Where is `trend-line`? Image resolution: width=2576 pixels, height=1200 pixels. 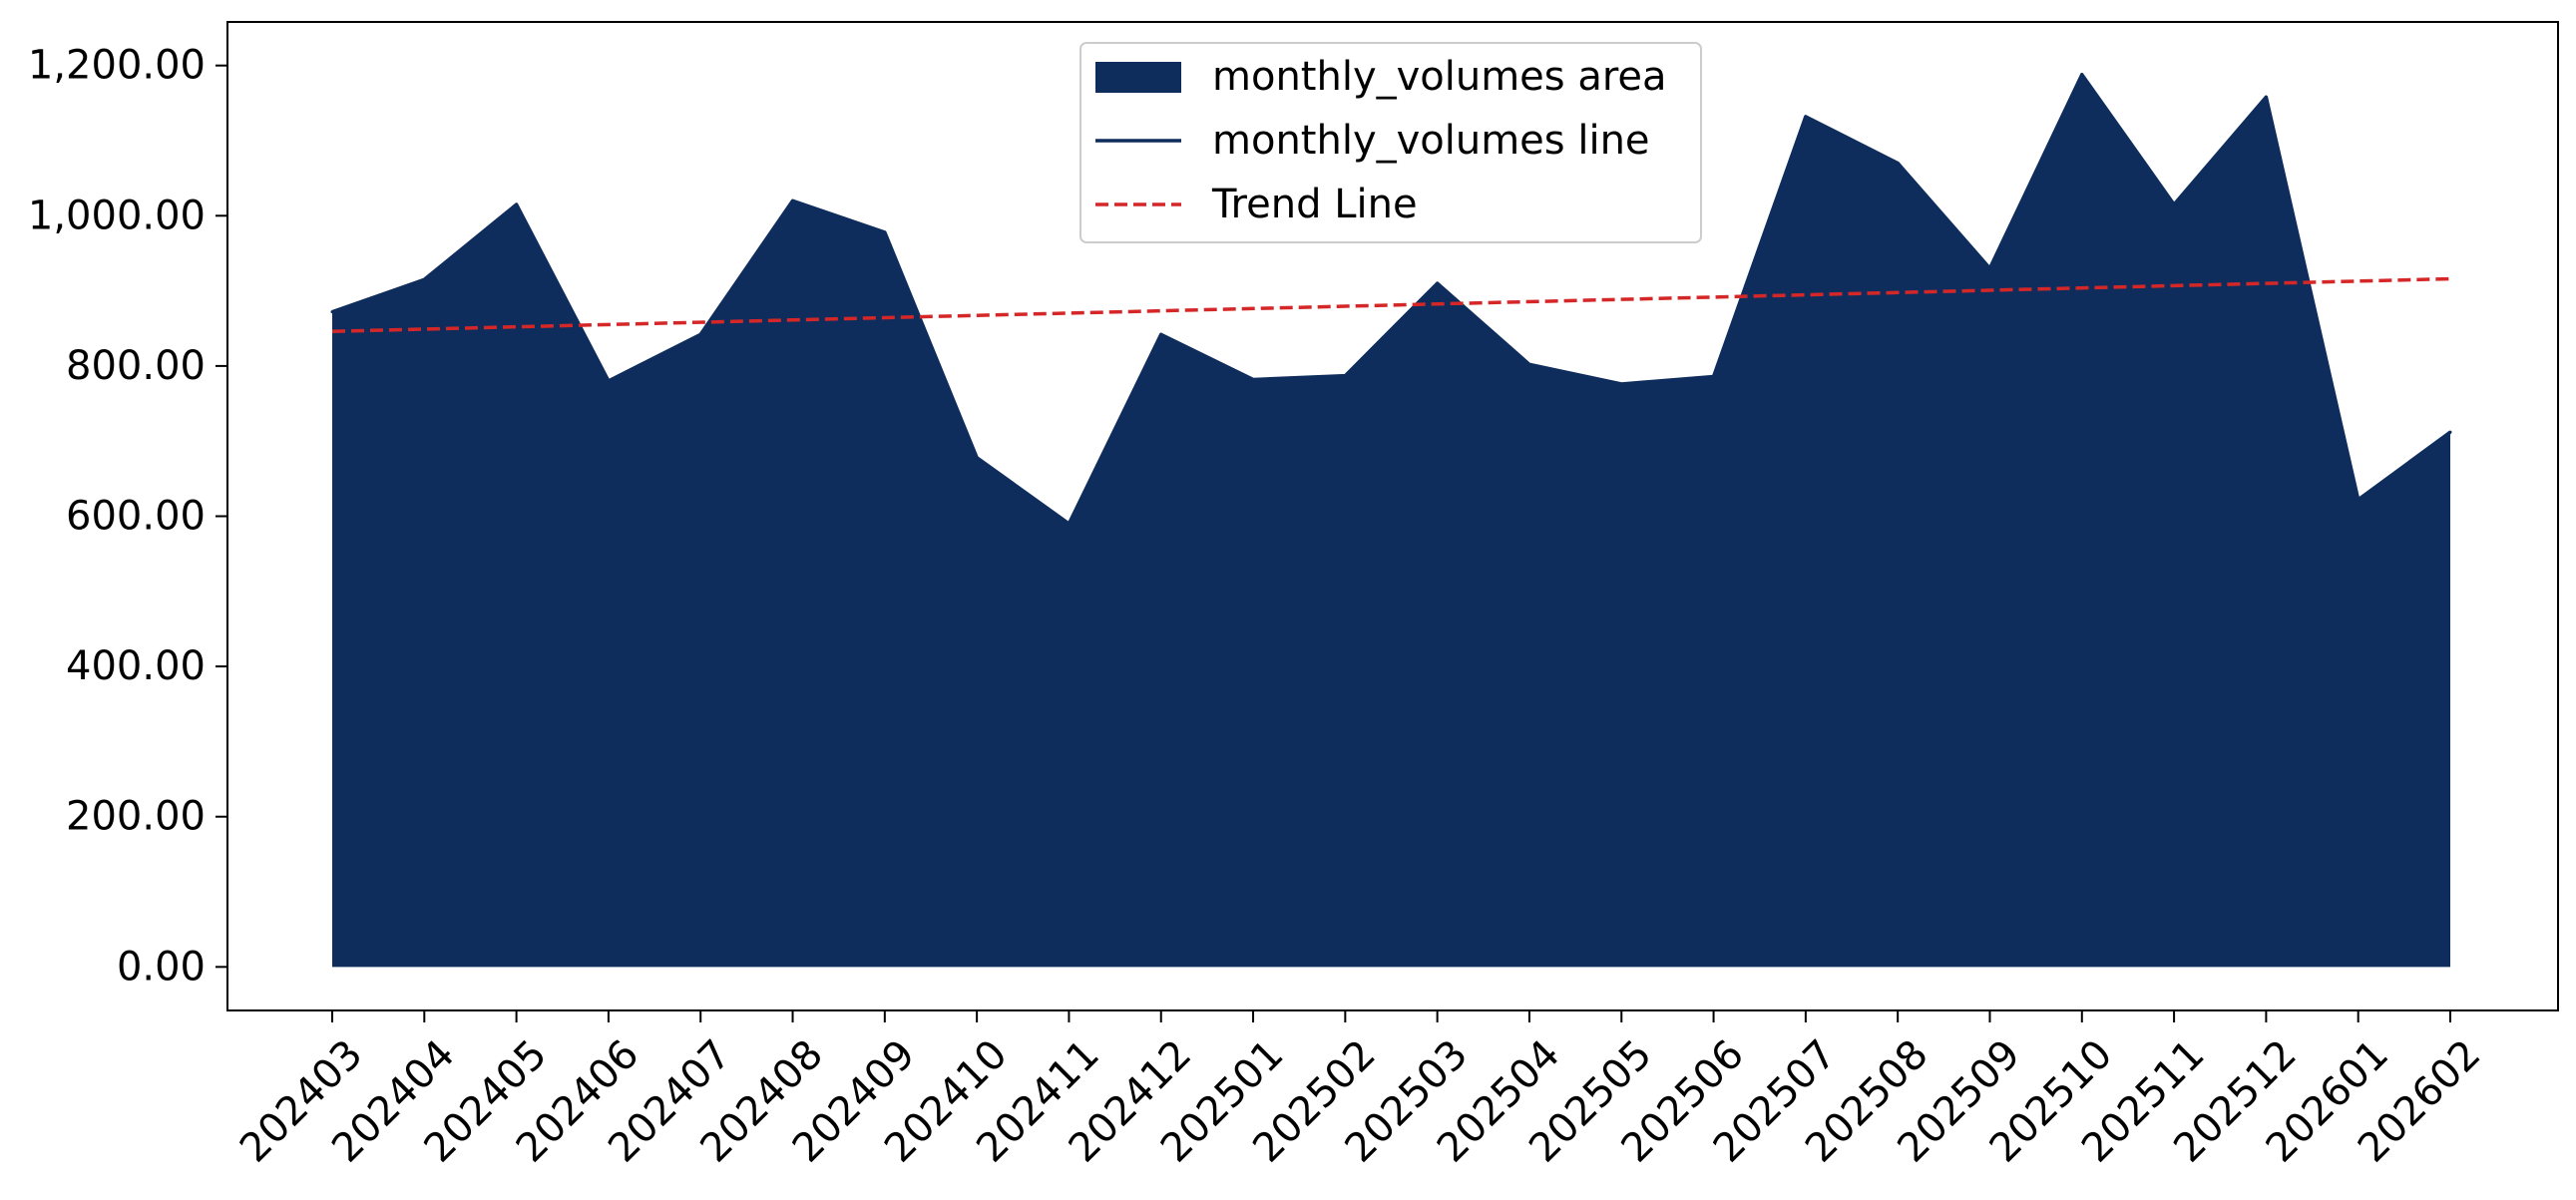
trend-line is located at coordinates (1391, 305).